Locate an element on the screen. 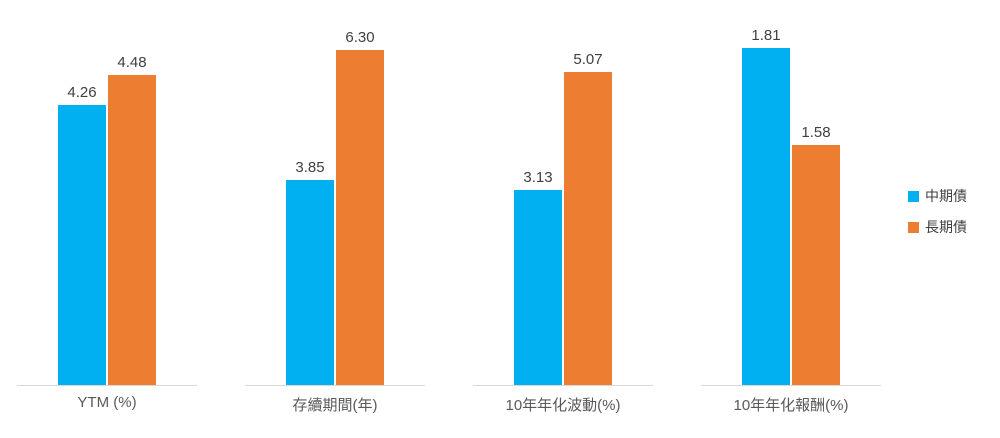 This screenshot has width=1000, height=438. bar-column: 3.13 is located at coordinates (538, 277).